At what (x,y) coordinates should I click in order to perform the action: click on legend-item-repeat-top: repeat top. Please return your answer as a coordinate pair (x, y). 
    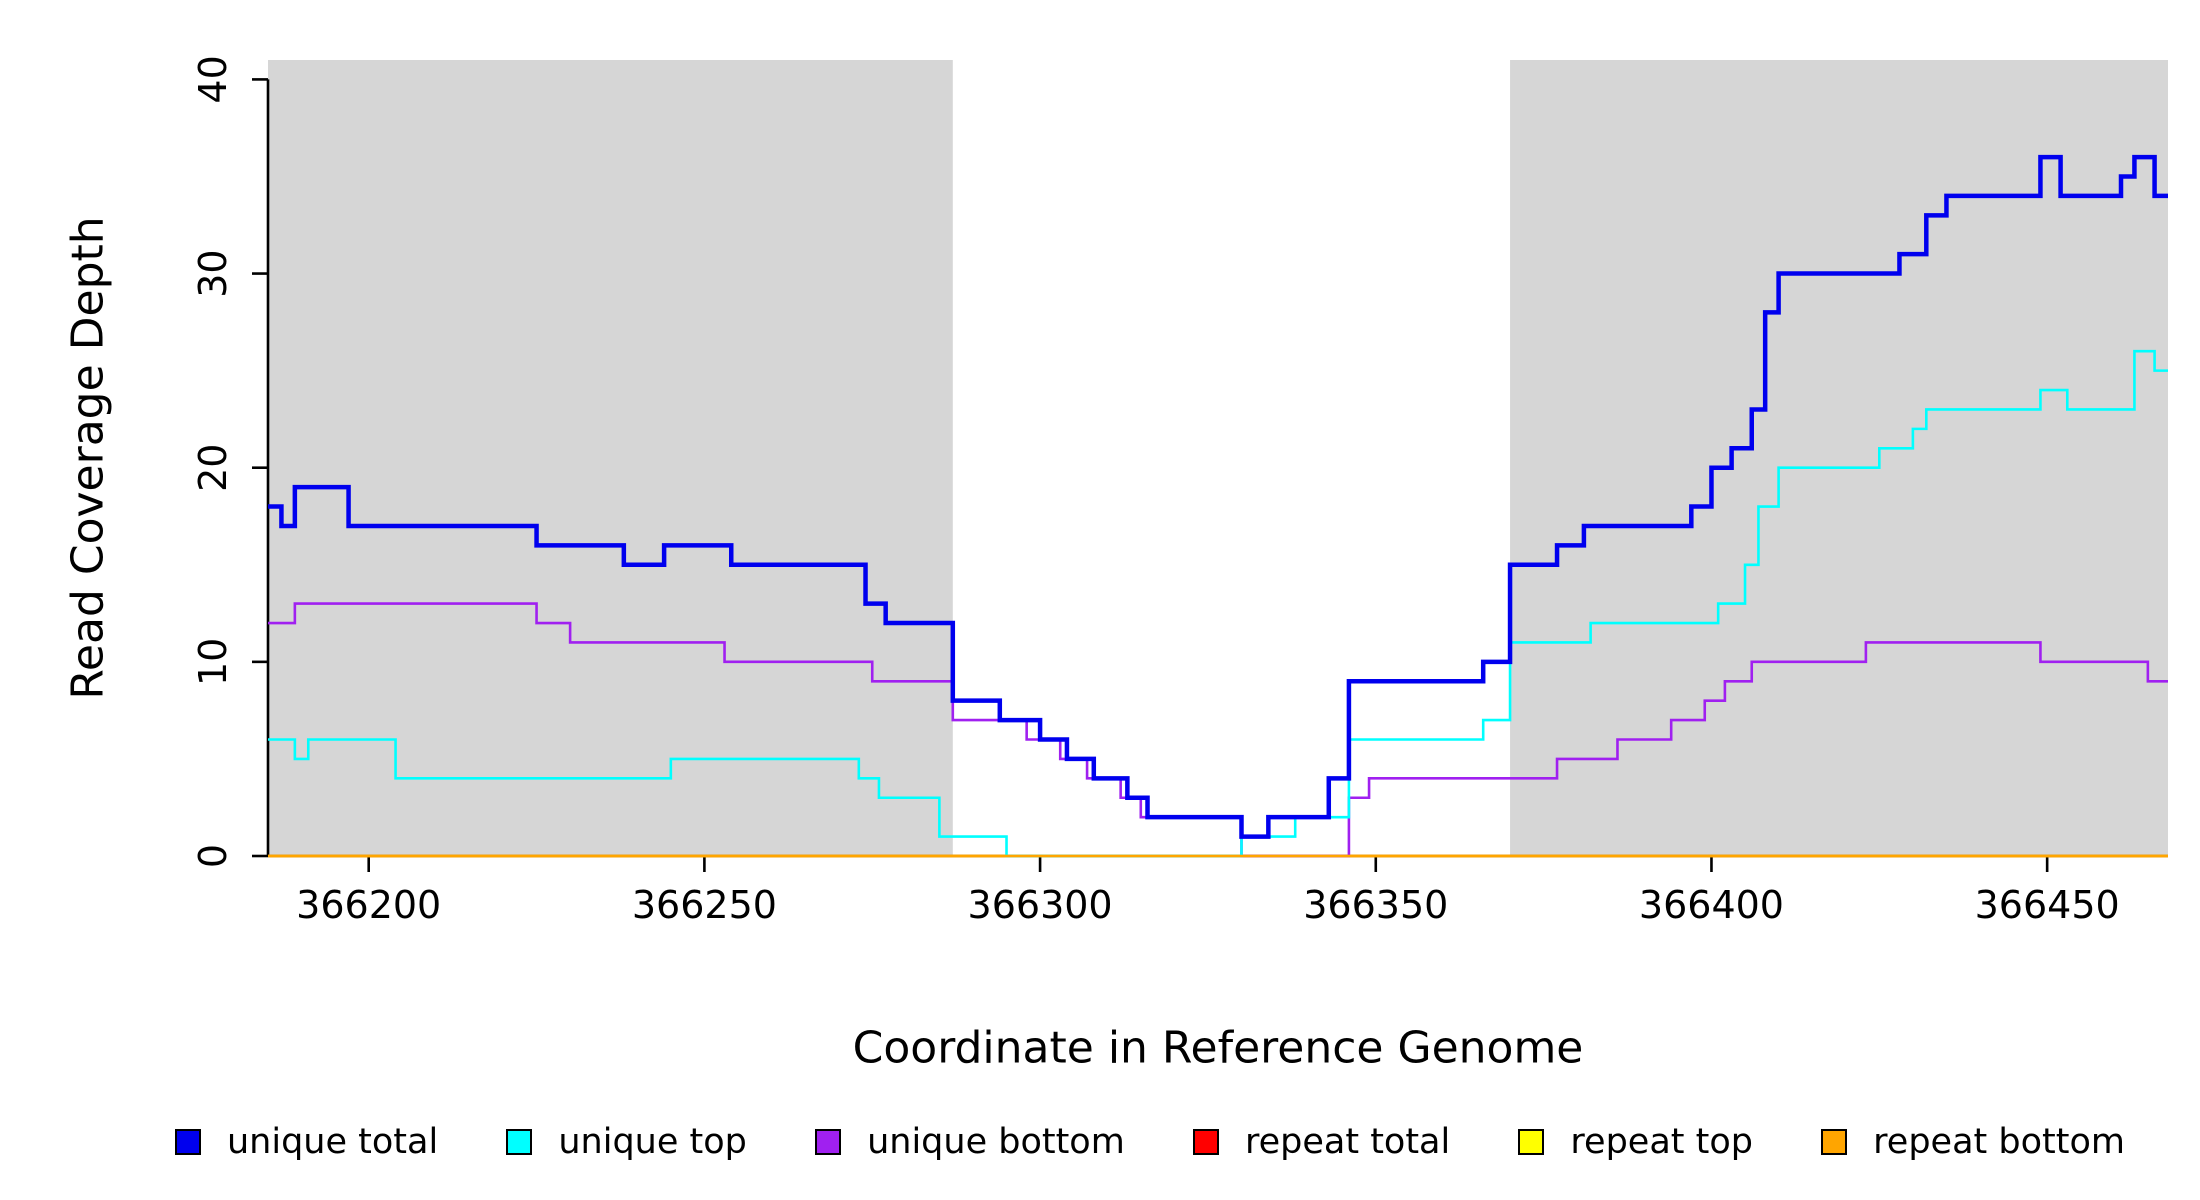
    Looking at the image, I should click on (1635, 1142).